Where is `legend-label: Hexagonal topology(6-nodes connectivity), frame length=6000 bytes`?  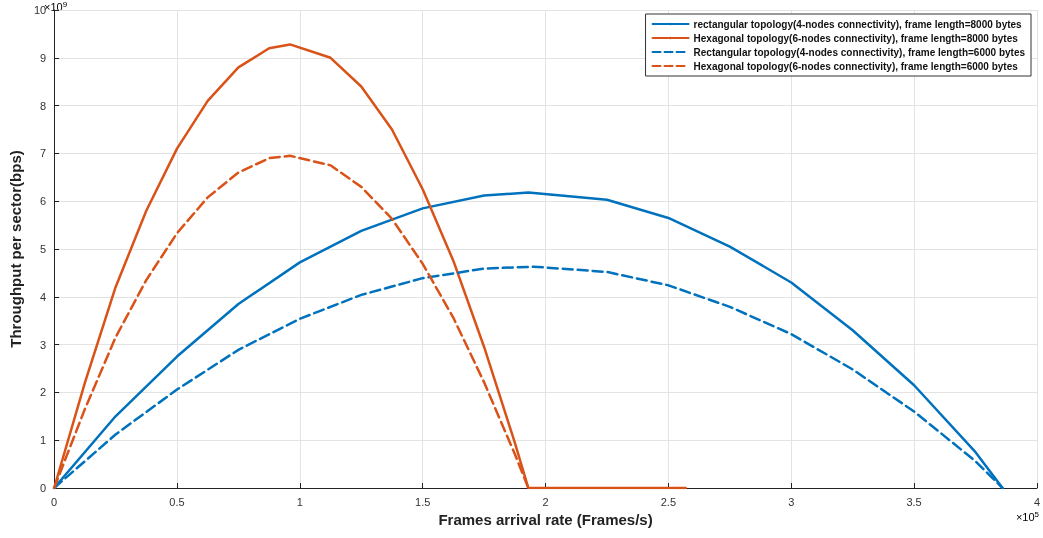 legend-label: Hexagonal topology(6-nodes connectivity), frame length=6000 bytes is located at coordinates (856, 66).